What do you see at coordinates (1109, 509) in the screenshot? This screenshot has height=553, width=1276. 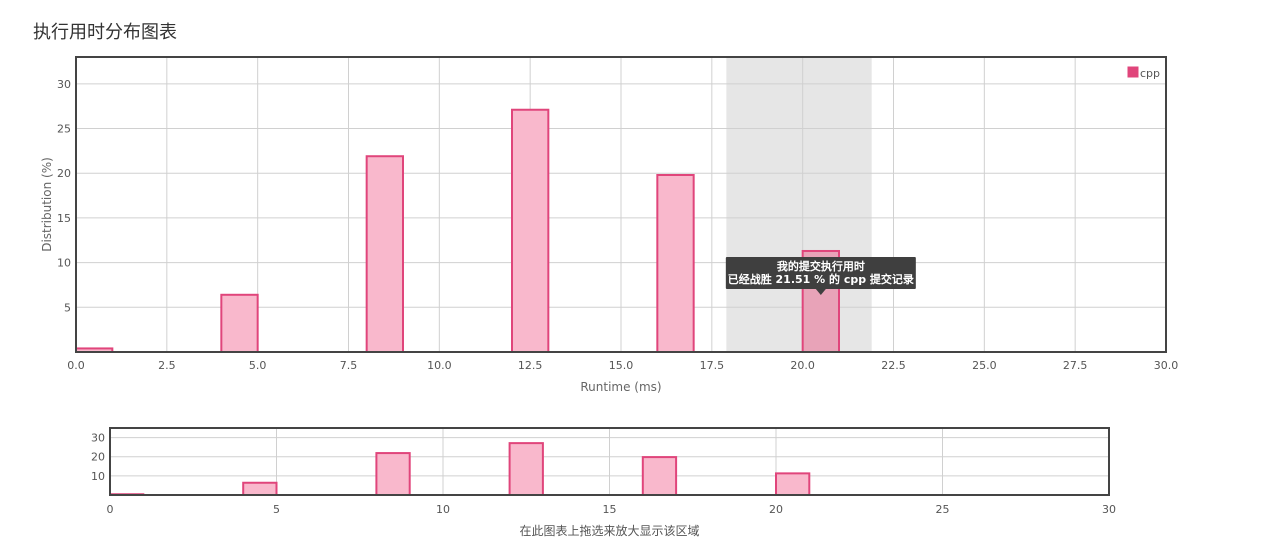 I see `nav-x-tick-label: 30` at bounding box center [1109, 509].